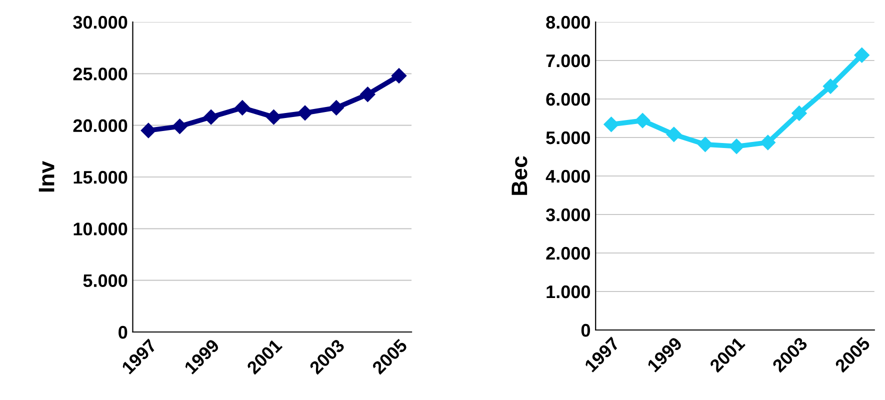 The width and height of the screenshot is (885, 400). Describe the element at coordinates (568, 61) in the screenshot. I see `y-tick-label: 7.000` at that location.